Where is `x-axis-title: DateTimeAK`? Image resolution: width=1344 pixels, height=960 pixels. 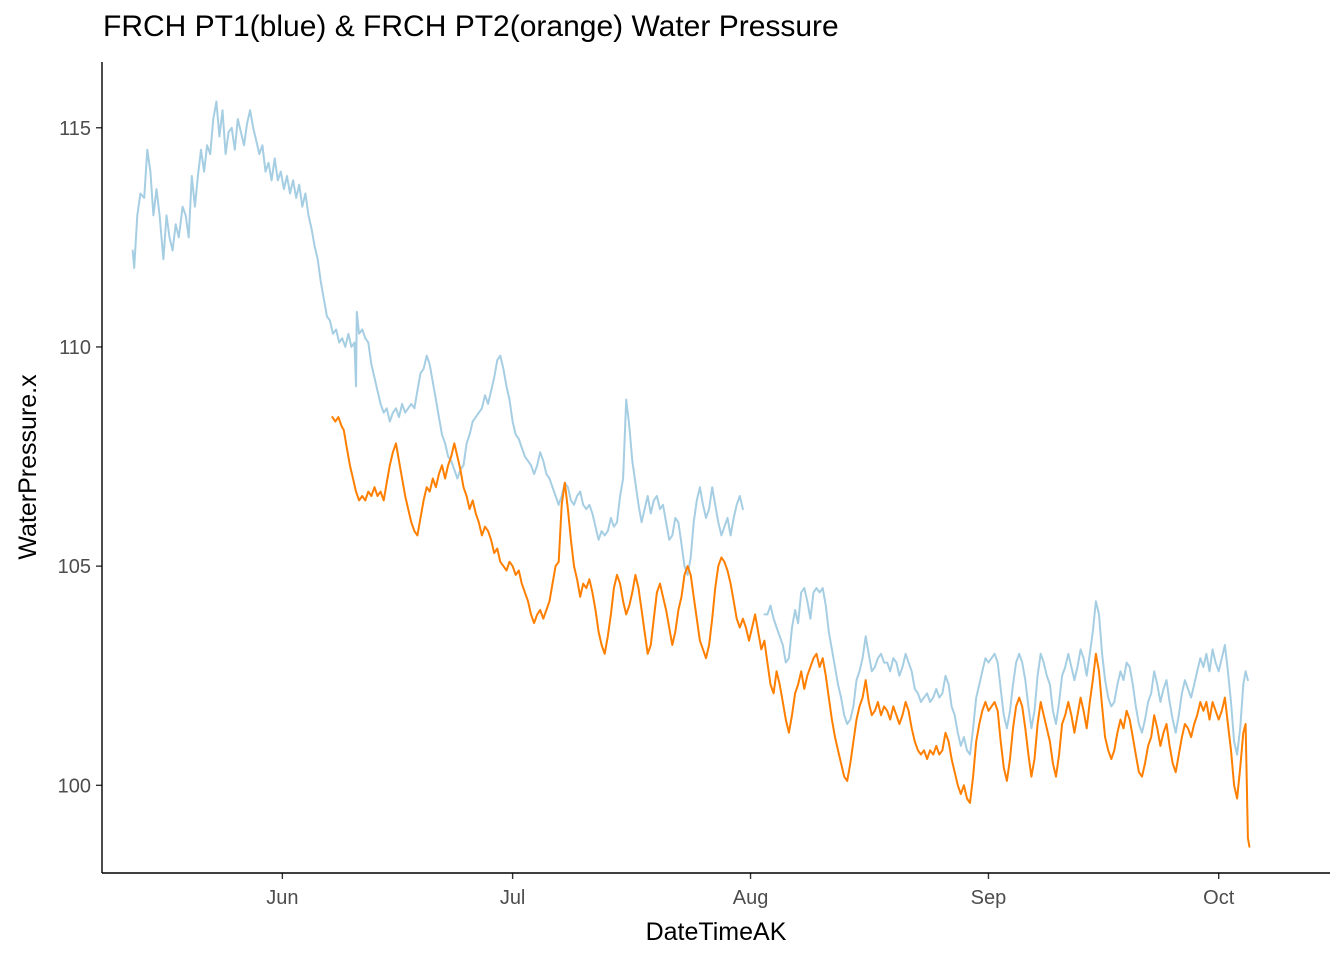 x-axis-title: DateTimeAK is located at coordinates (716, 932).